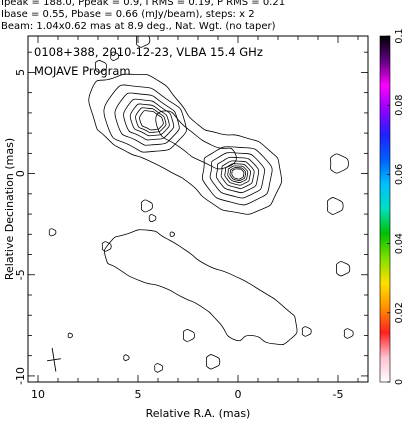 The image size is (409, 424). I want to click on x-tick-label: -5, so click(338, 394).